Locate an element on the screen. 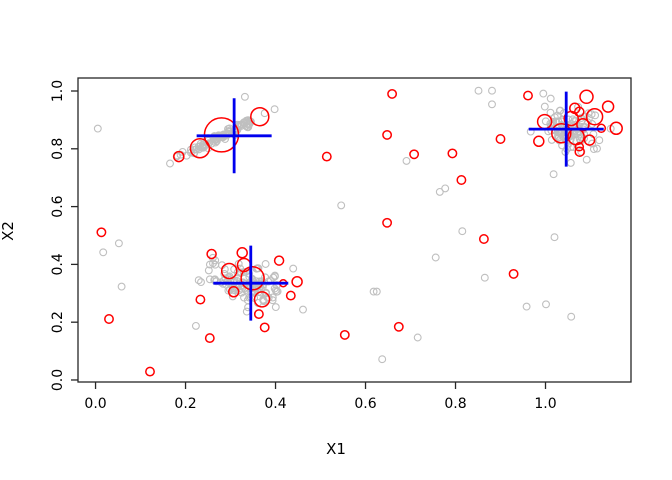  x-tick-label: 0.6 is located at coordinates (365, 404).